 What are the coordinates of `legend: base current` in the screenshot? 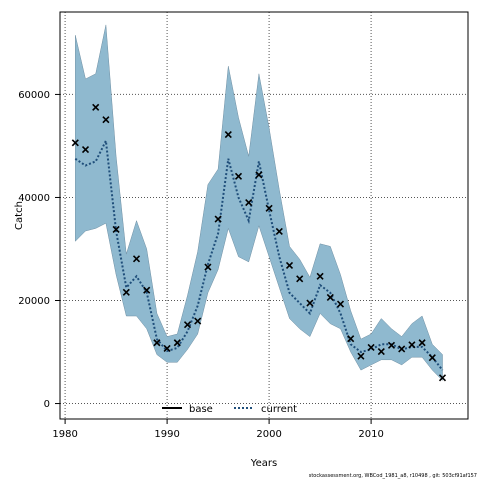 It's located at (229, 409).